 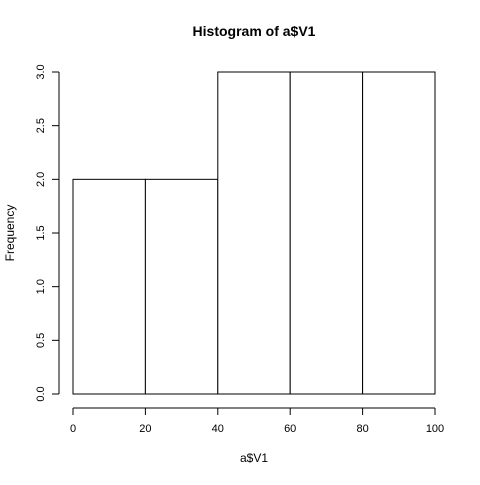 What do you see at coordinates (290, 429) in the screenshot?
I see `x-tick-label: 60` at bounding box center [290, 429].